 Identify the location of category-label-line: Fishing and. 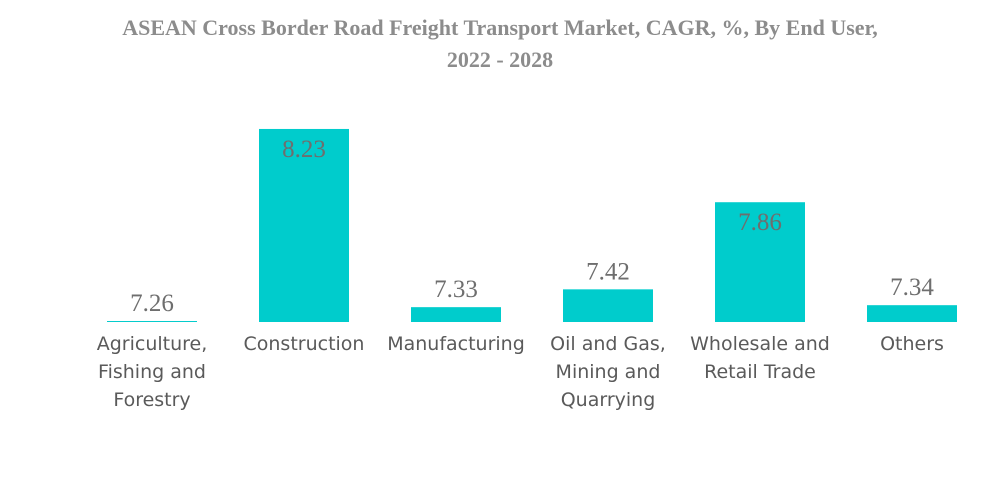
(152, 372).